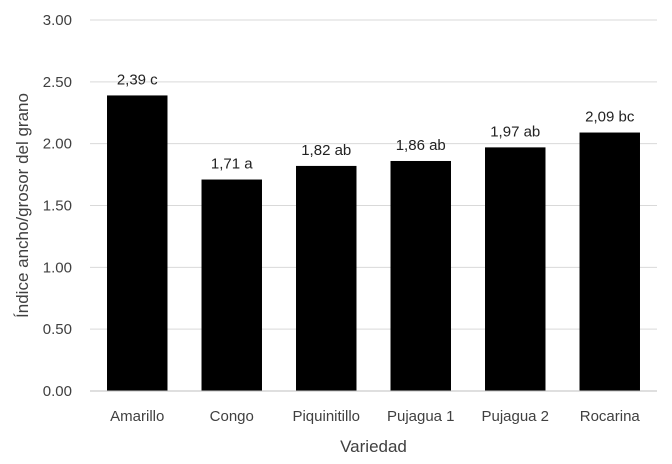 The image size is (672, 464). What do you see at coordinates (421, 145) in the screenshot?
I see `data-label: 1,86 ab` at bounding box center [421, 145].